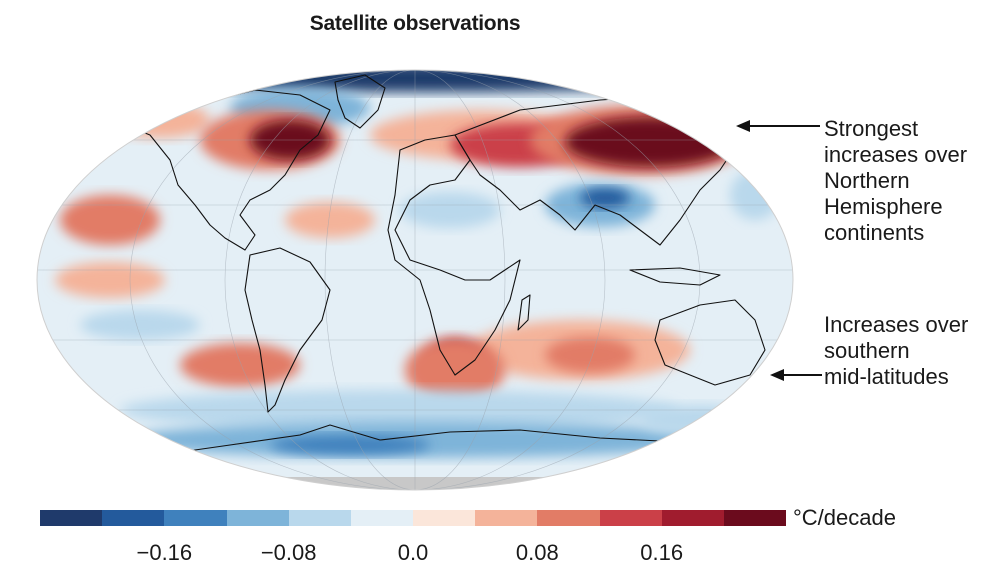 Image resolution: width=1004 pixels, height=580 pixels. I want to click on scale-unit-label: °C/decade, so click(844, 517).